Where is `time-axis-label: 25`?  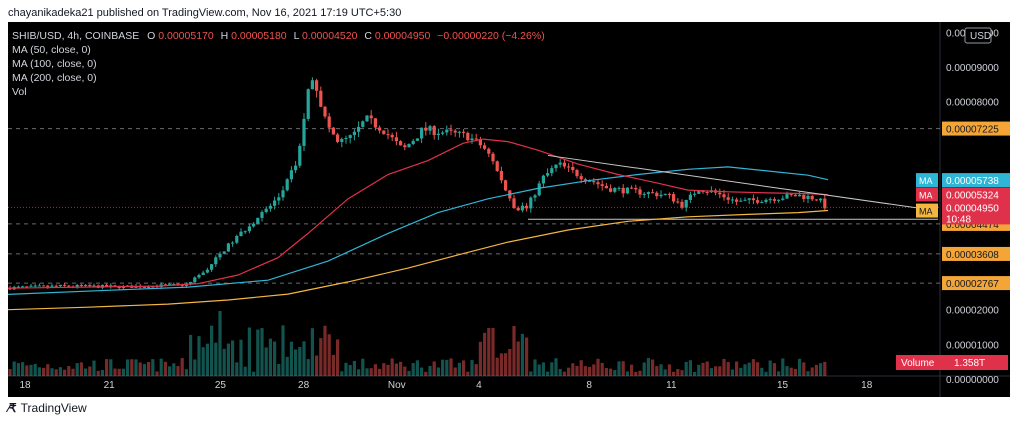
time-axis-label: 25 is located at coordinates (221, 385).